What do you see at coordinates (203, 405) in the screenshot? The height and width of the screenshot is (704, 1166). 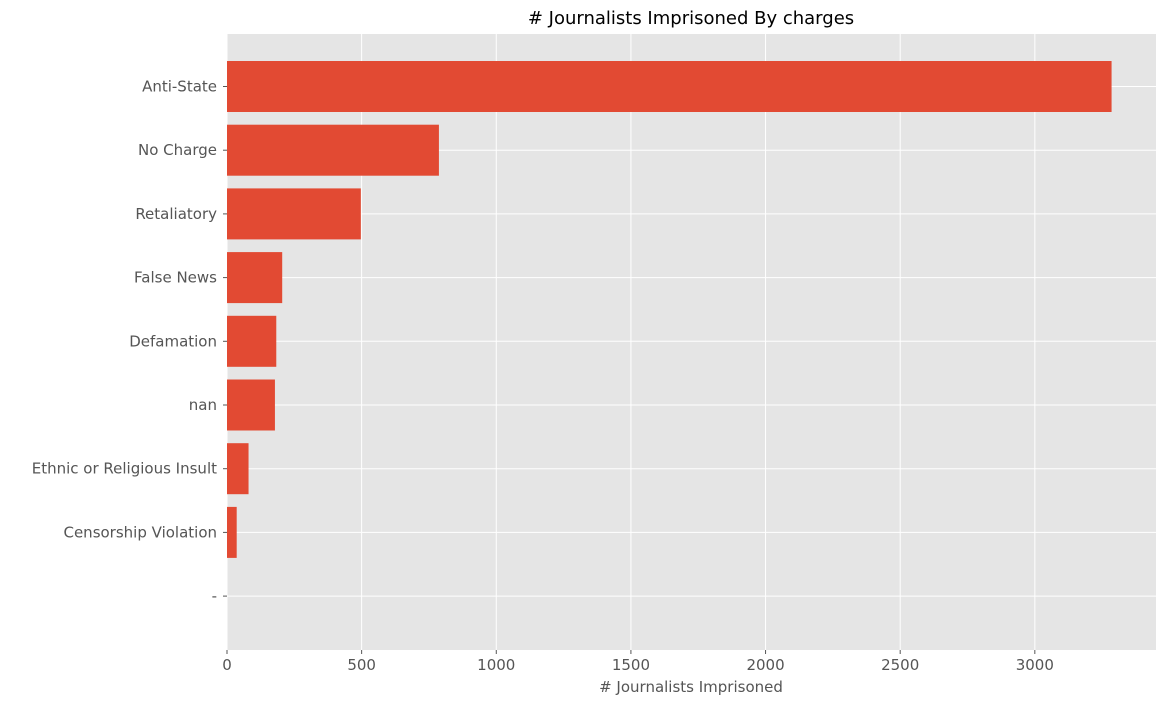 I see `y-tick-label: nan` at bounding box center [203, 405].